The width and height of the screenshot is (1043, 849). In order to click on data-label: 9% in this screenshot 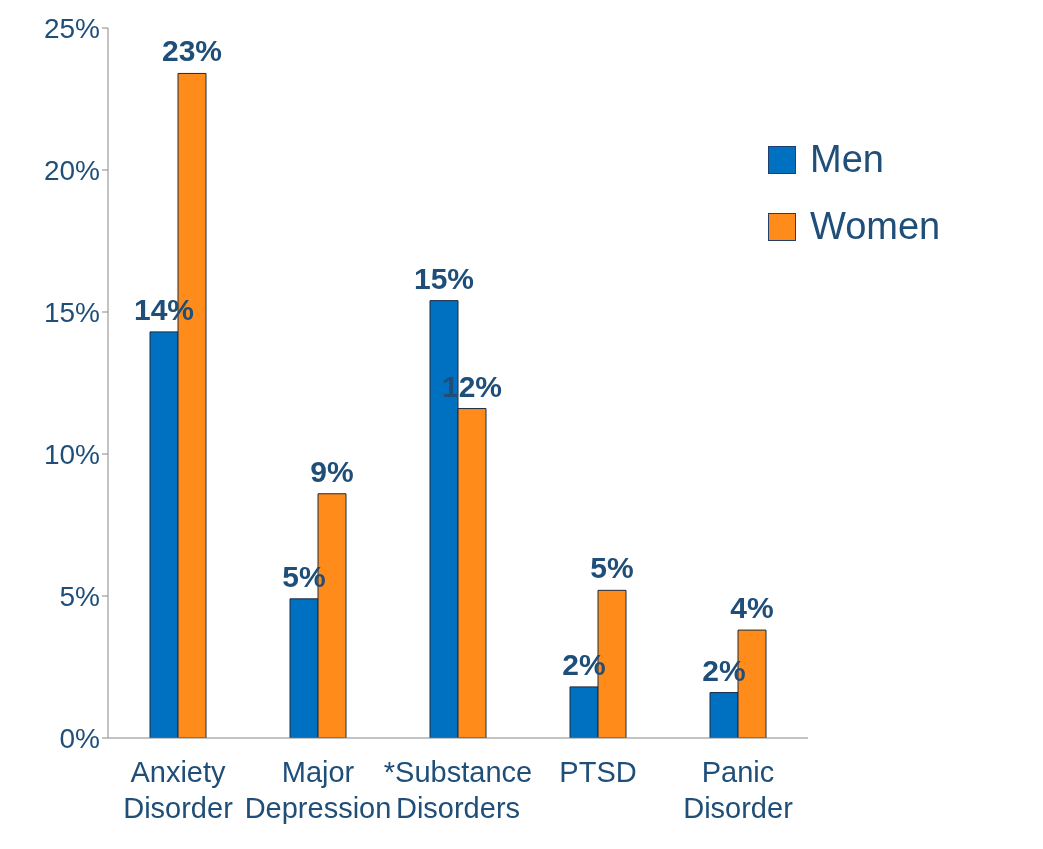, I will do `click(332, 471)`.